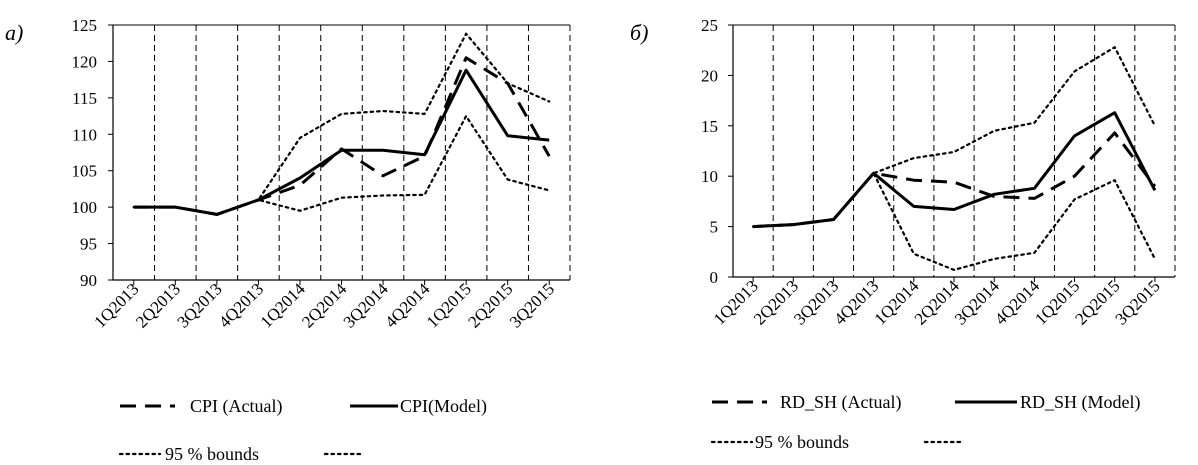 The width and height of the screenshot is (1198, 465). I want to click on y-tick-label: 0, so click(714, 277).